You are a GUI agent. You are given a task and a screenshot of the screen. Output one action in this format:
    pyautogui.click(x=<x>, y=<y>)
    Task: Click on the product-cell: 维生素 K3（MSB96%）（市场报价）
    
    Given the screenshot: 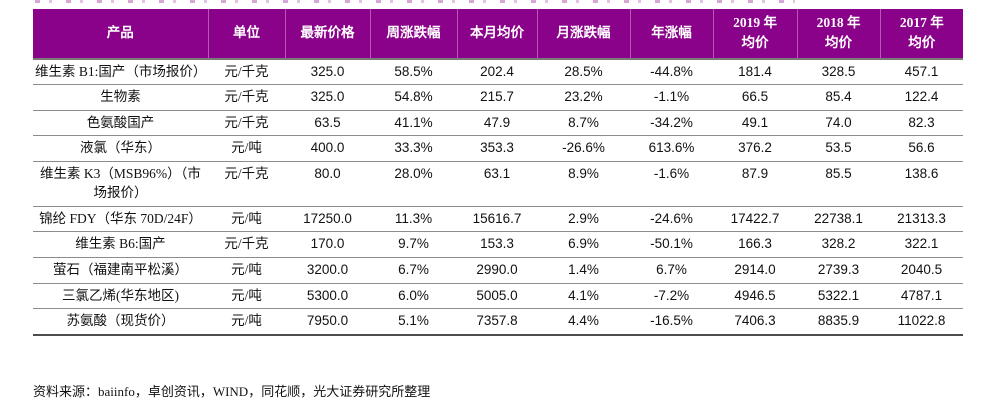 What is the action you would take?
    pyautogui.click(x=120, y=184)
    